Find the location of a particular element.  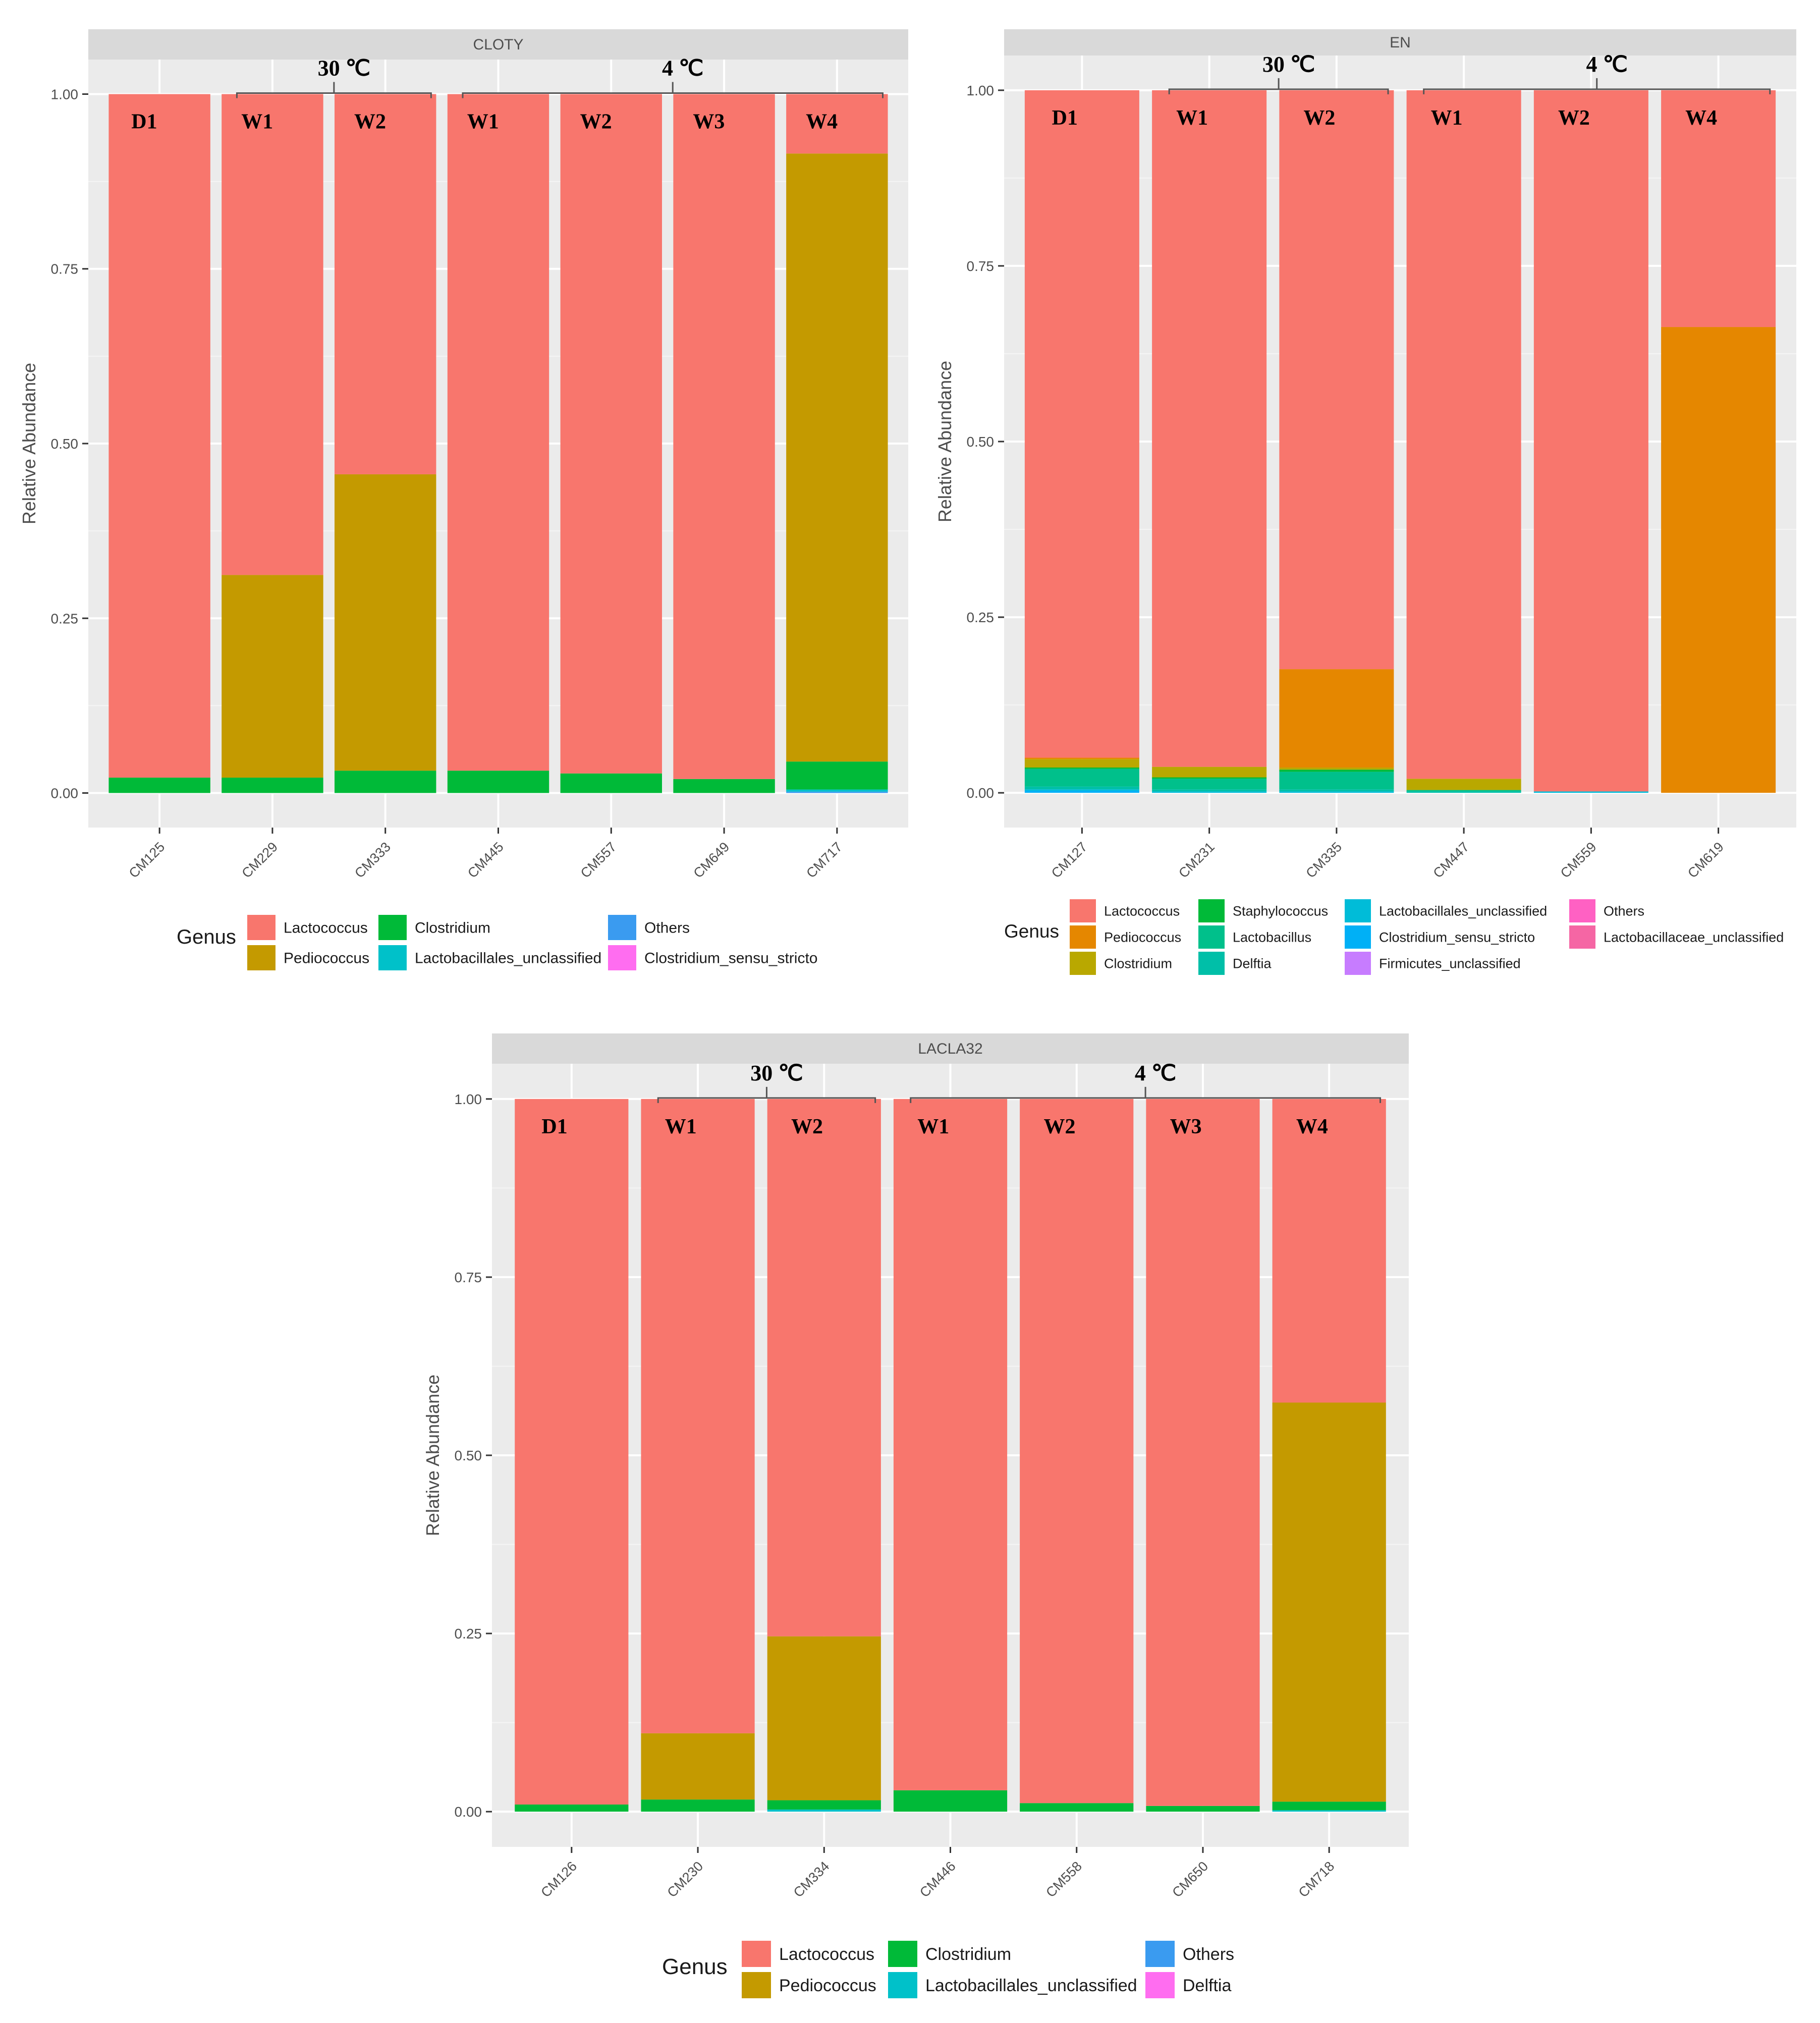

legend-label: Lactobacillaceae_unclassified is located at coordinates (1694, 937).